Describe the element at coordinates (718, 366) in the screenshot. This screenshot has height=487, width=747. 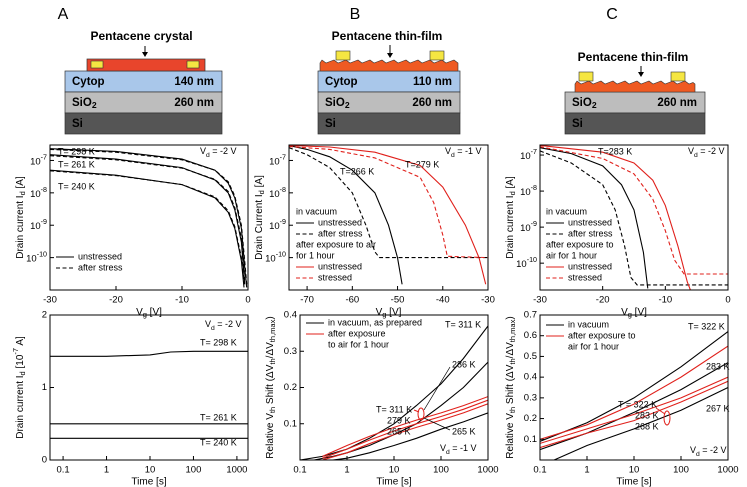
I see `annotation: 283 K` at that location.